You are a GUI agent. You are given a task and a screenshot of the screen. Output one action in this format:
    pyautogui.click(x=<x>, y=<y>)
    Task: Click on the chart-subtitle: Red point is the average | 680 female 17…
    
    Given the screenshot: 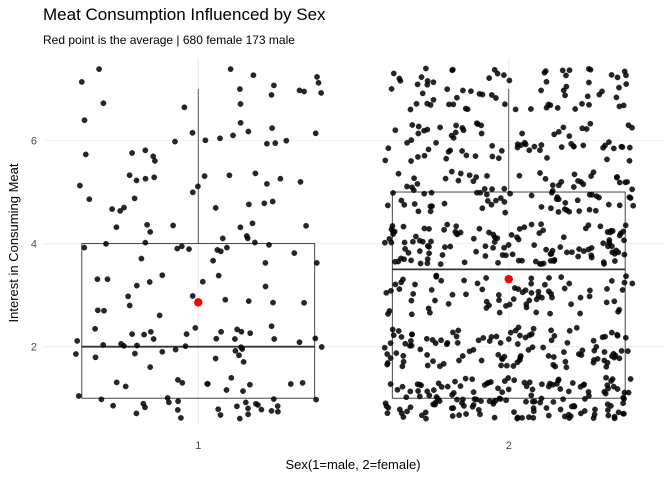 What is the action you would take?
    pyautogui.click(x=169, y=40)
    